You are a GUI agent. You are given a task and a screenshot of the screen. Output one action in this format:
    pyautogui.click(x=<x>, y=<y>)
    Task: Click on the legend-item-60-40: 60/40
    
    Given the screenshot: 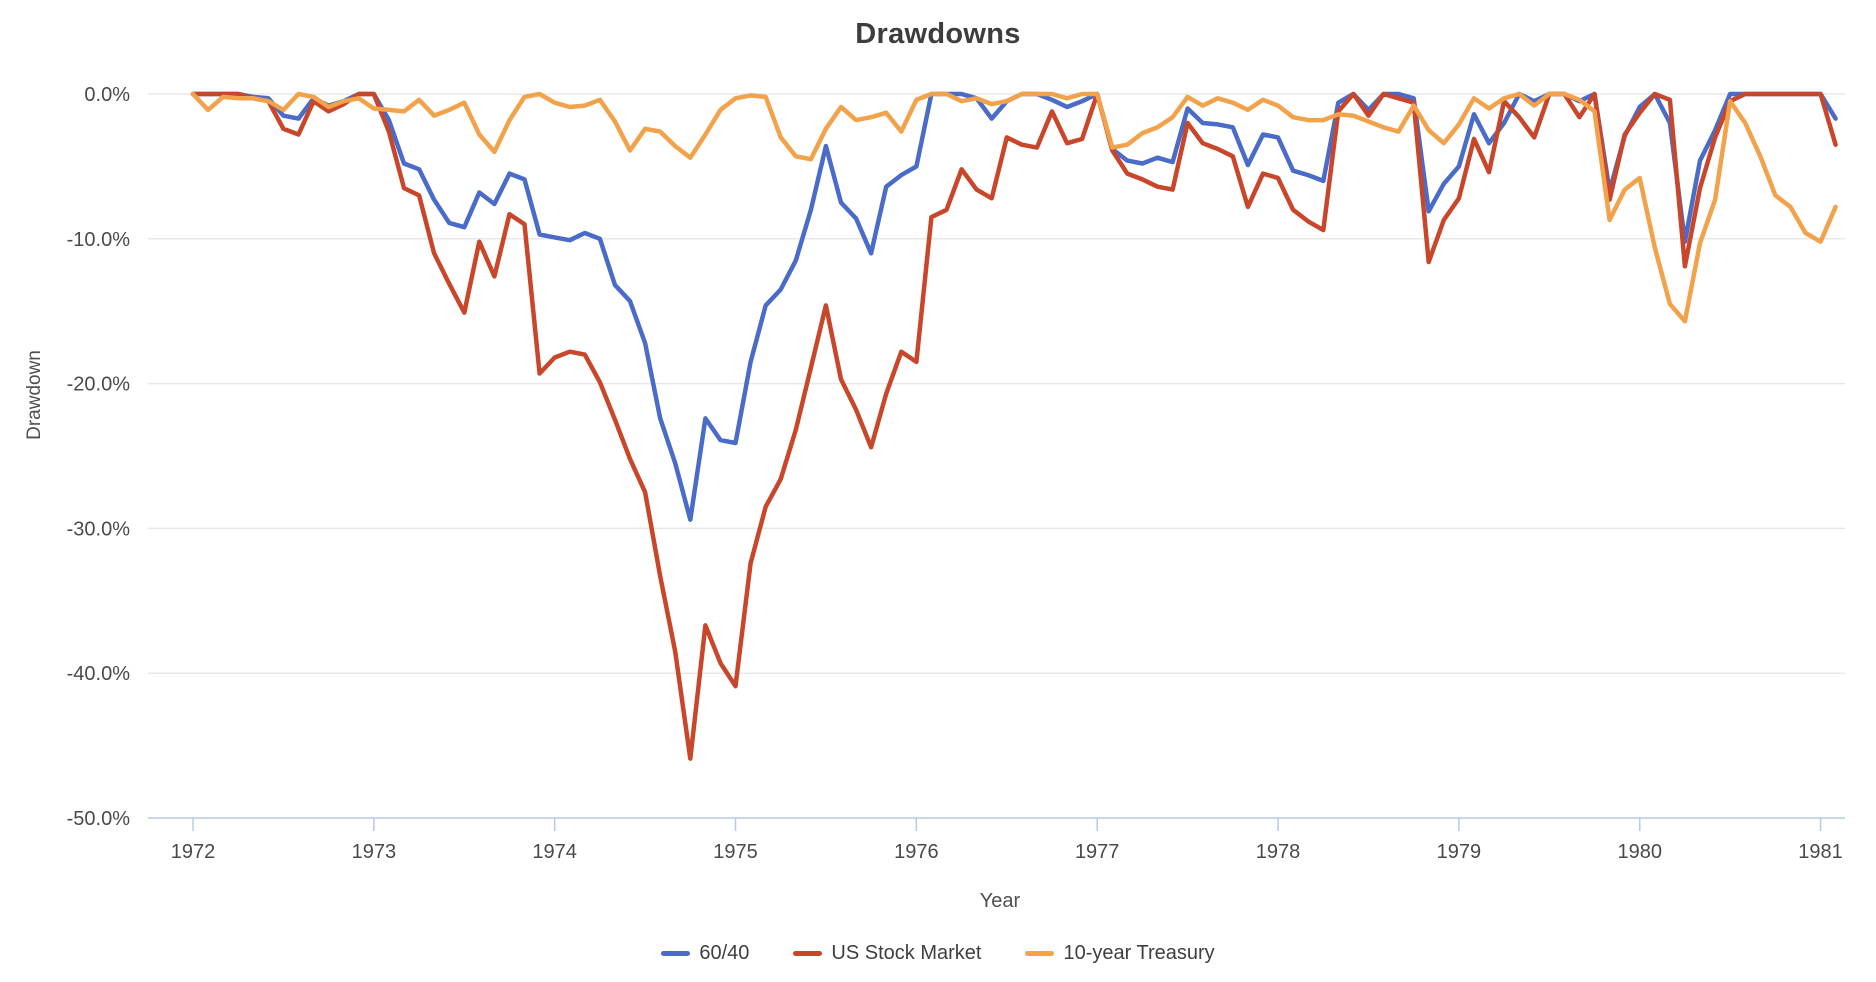 What is the action you would take?
    pyautogui.click(x=705, y=953)
    